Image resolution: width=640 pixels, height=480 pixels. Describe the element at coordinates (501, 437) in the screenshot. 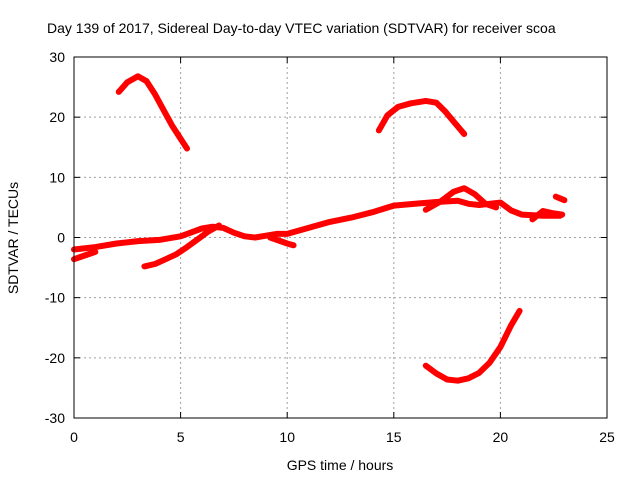

I see `x-tick-label: 20` at that location.